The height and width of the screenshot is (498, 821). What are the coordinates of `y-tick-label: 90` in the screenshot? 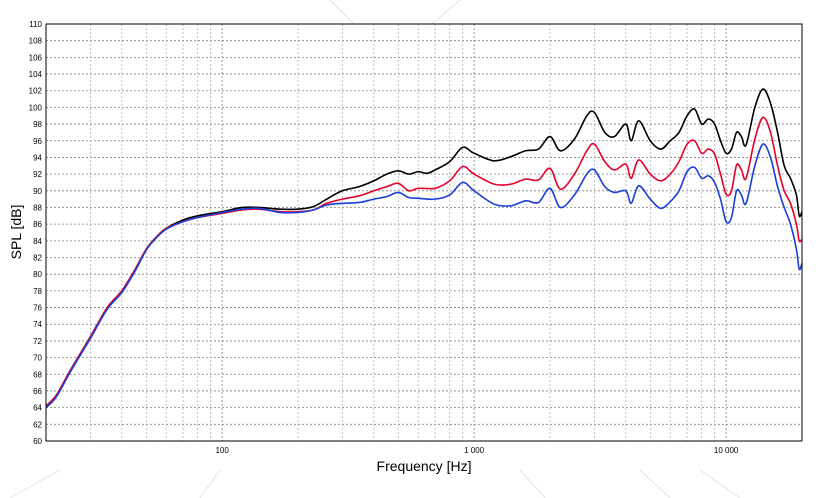 It's located at (37, 191).